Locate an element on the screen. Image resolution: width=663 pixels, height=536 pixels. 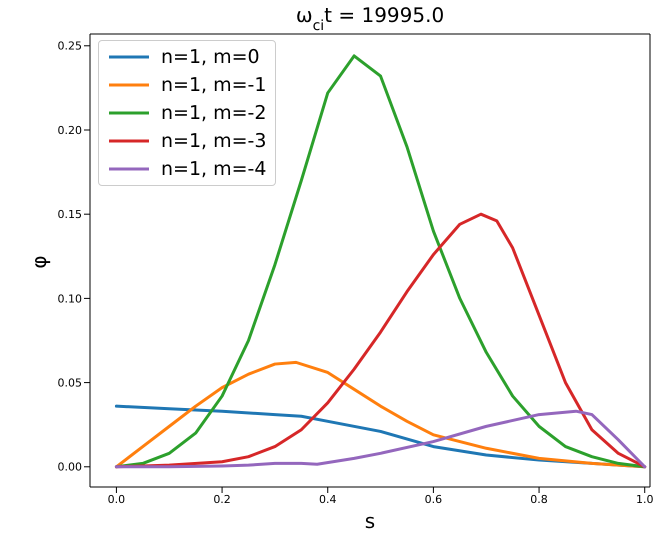
y-tick-label: 0.00 is located at coordinates (70, 467).